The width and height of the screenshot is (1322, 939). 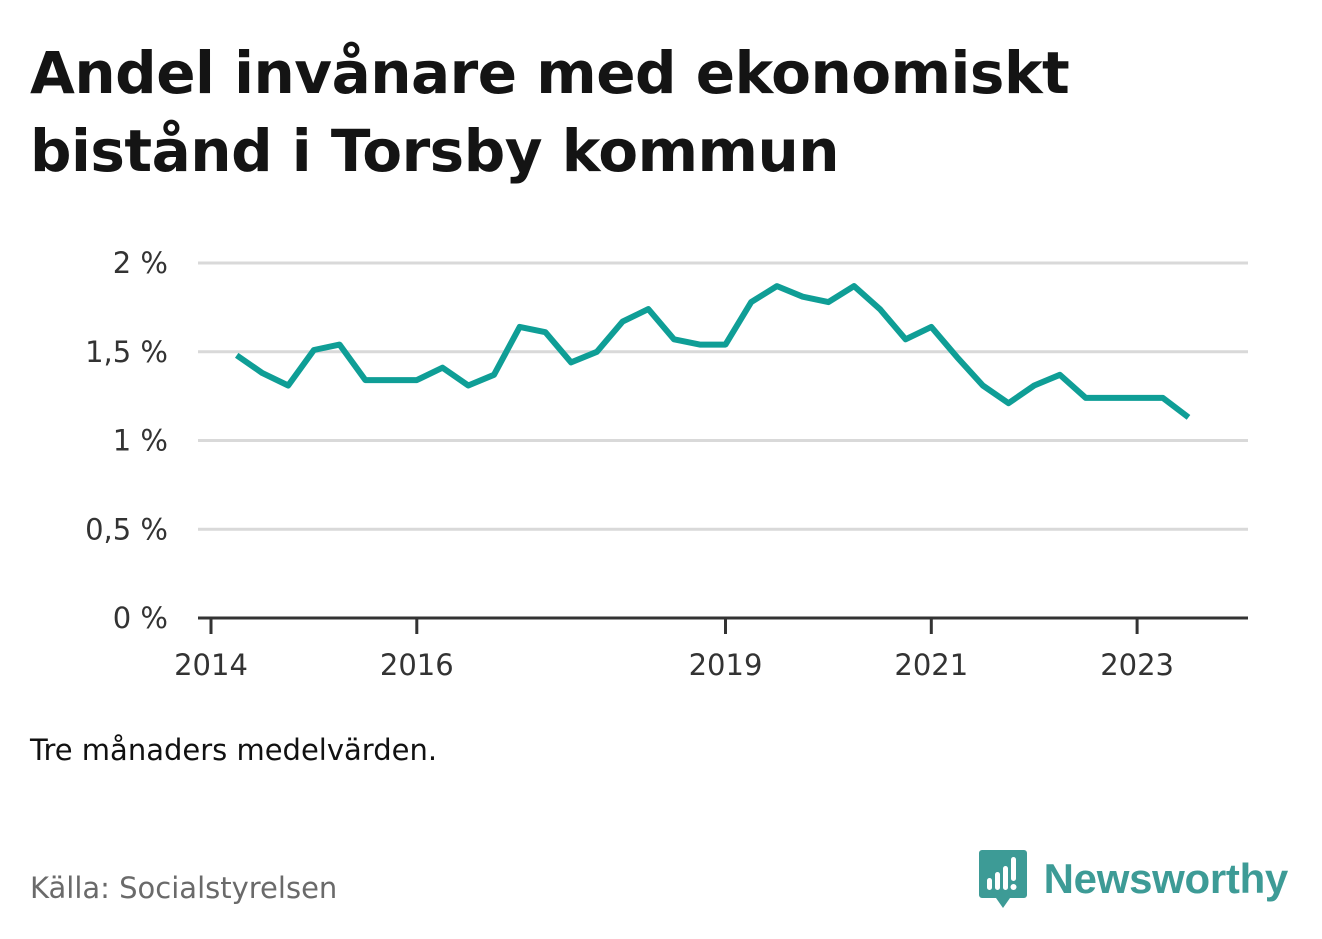 I want to click on x-tick-label: 2021, so click(x=931, y=665).